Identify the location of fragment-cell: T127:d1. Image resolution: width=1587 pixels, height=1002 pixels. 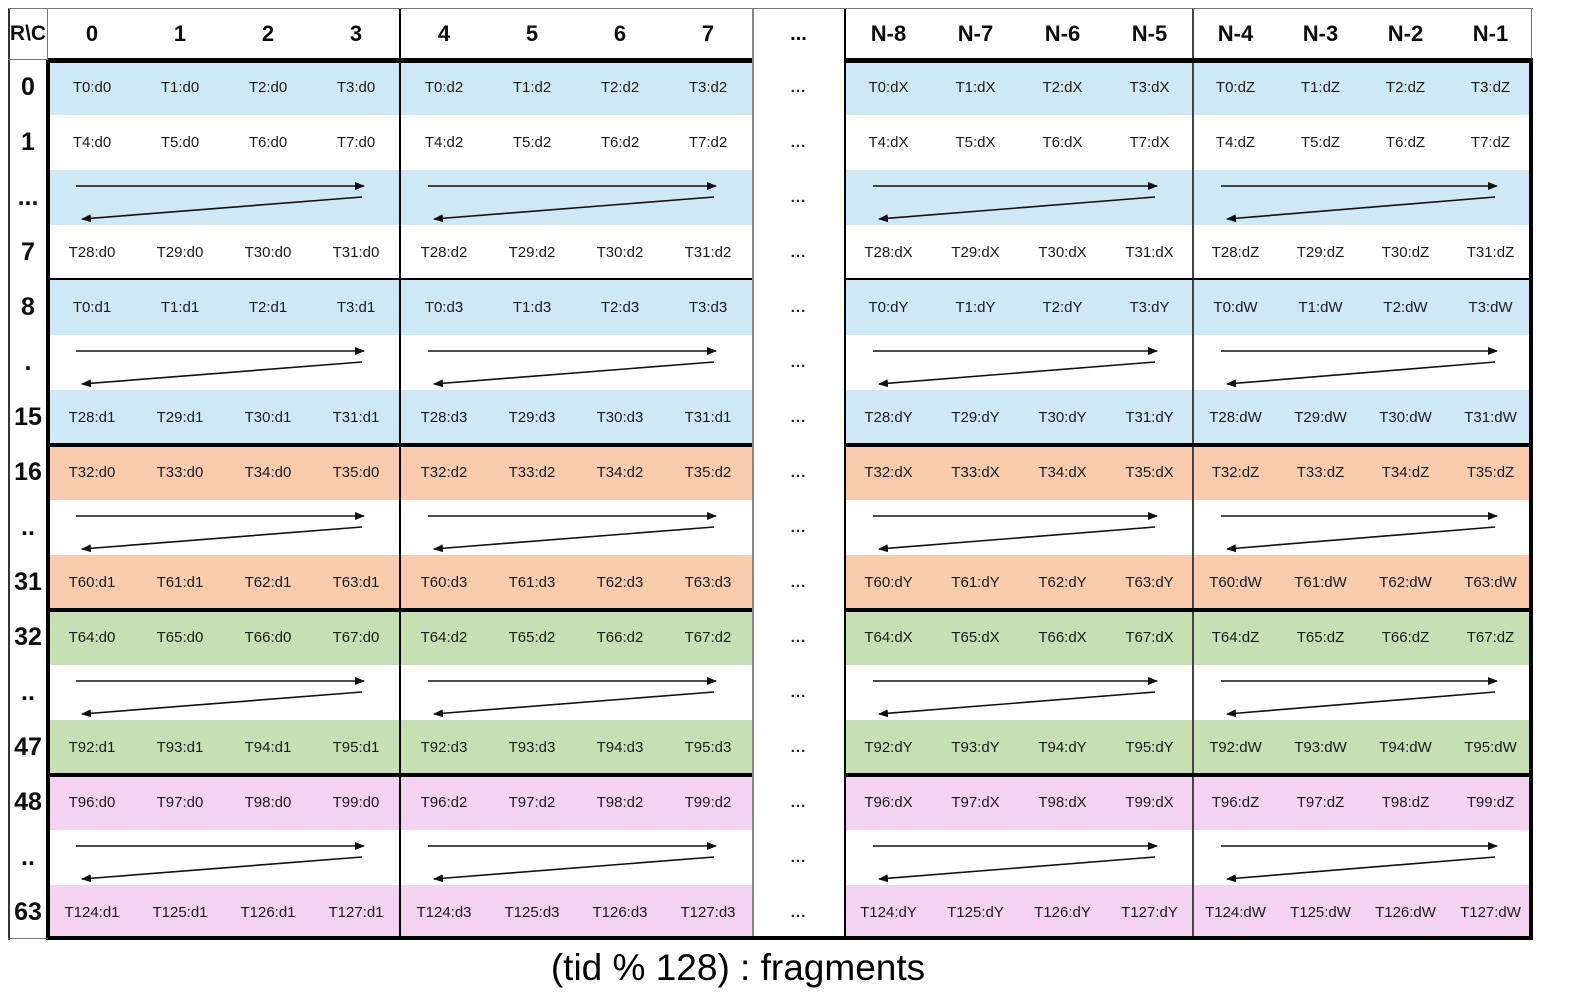
(356, 912).